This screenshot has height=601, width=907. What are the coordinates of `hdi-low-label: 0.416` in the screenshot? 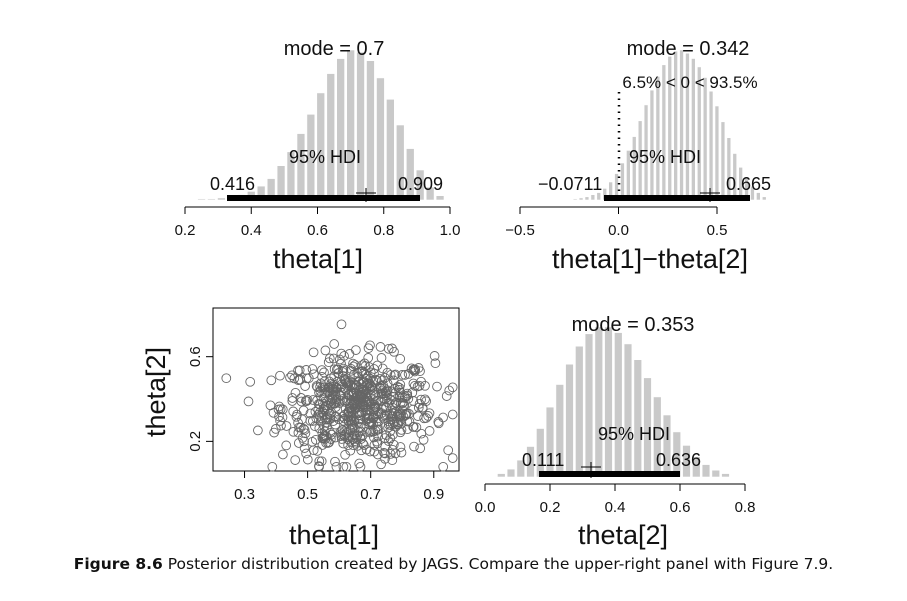 It's located at (232, 184).